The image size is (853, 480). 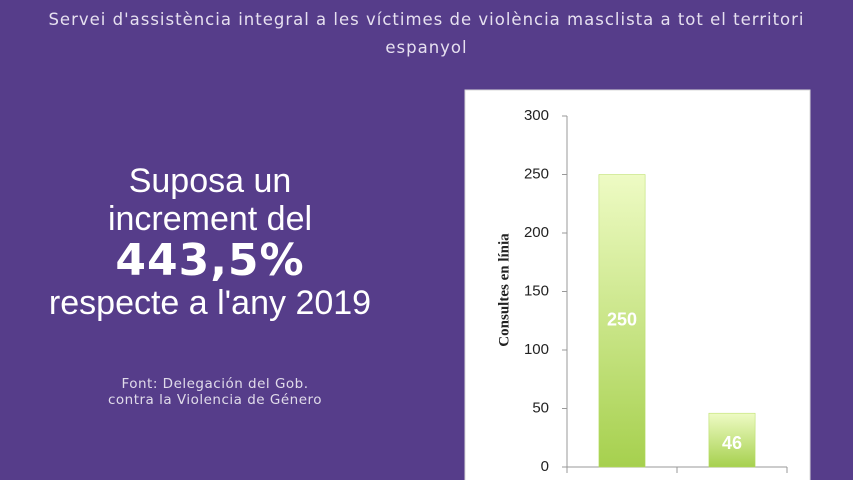 I want to click on y-tick-label: 300, so click(x=536, y=115).